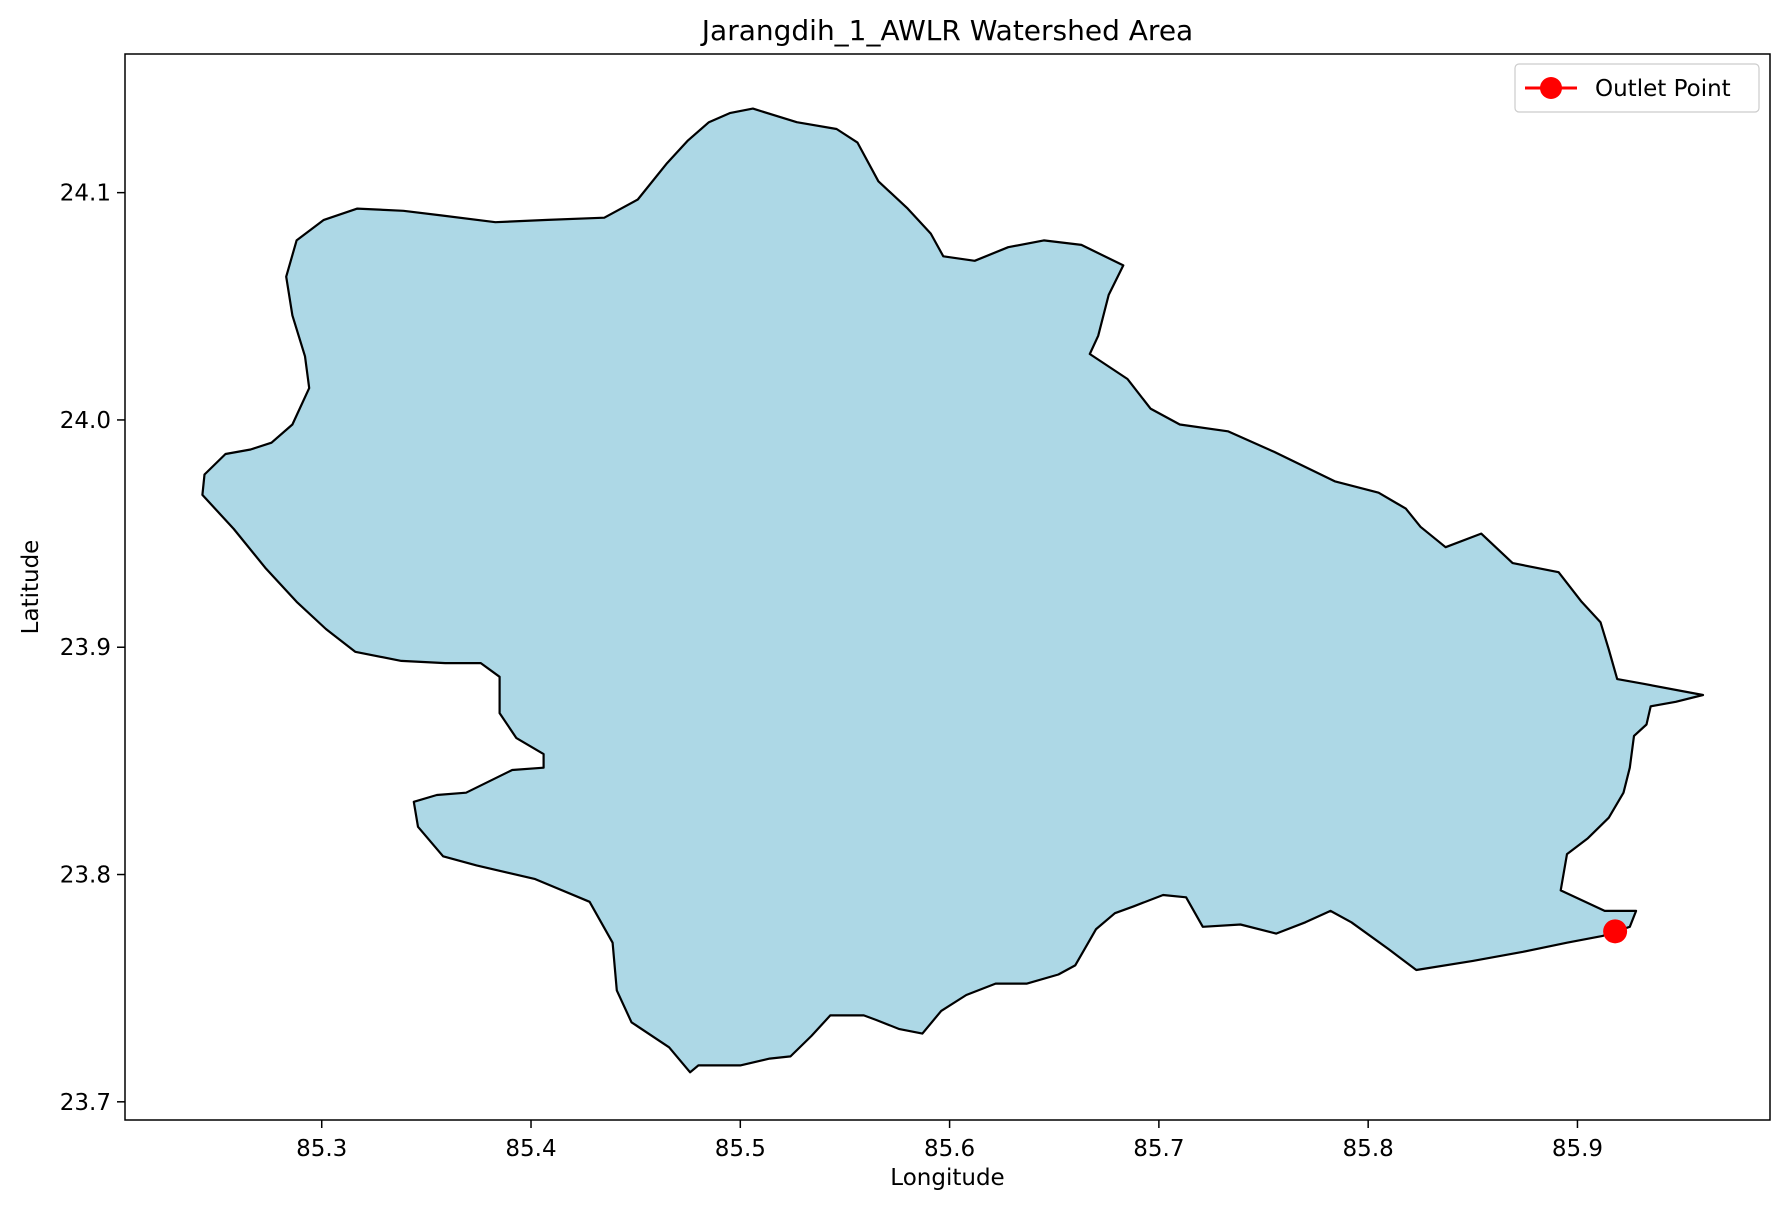 This screenshot has width=1781, height=1210. I want to click on y-tick-label: 23.7, so click(85, 1103).